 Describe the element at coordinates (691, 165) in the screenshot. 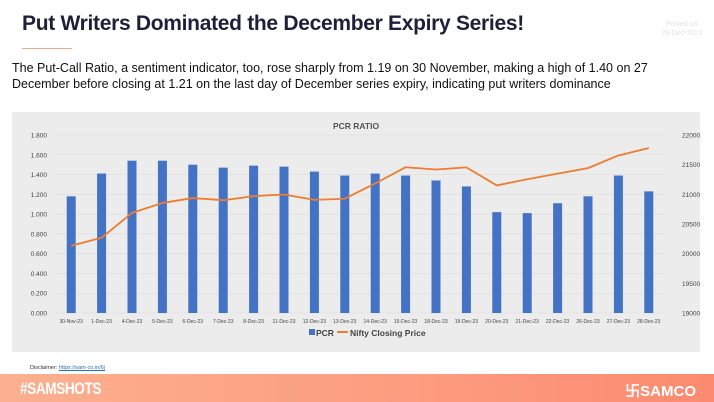

I see `right-axis-tick: 21500.00` at that location.